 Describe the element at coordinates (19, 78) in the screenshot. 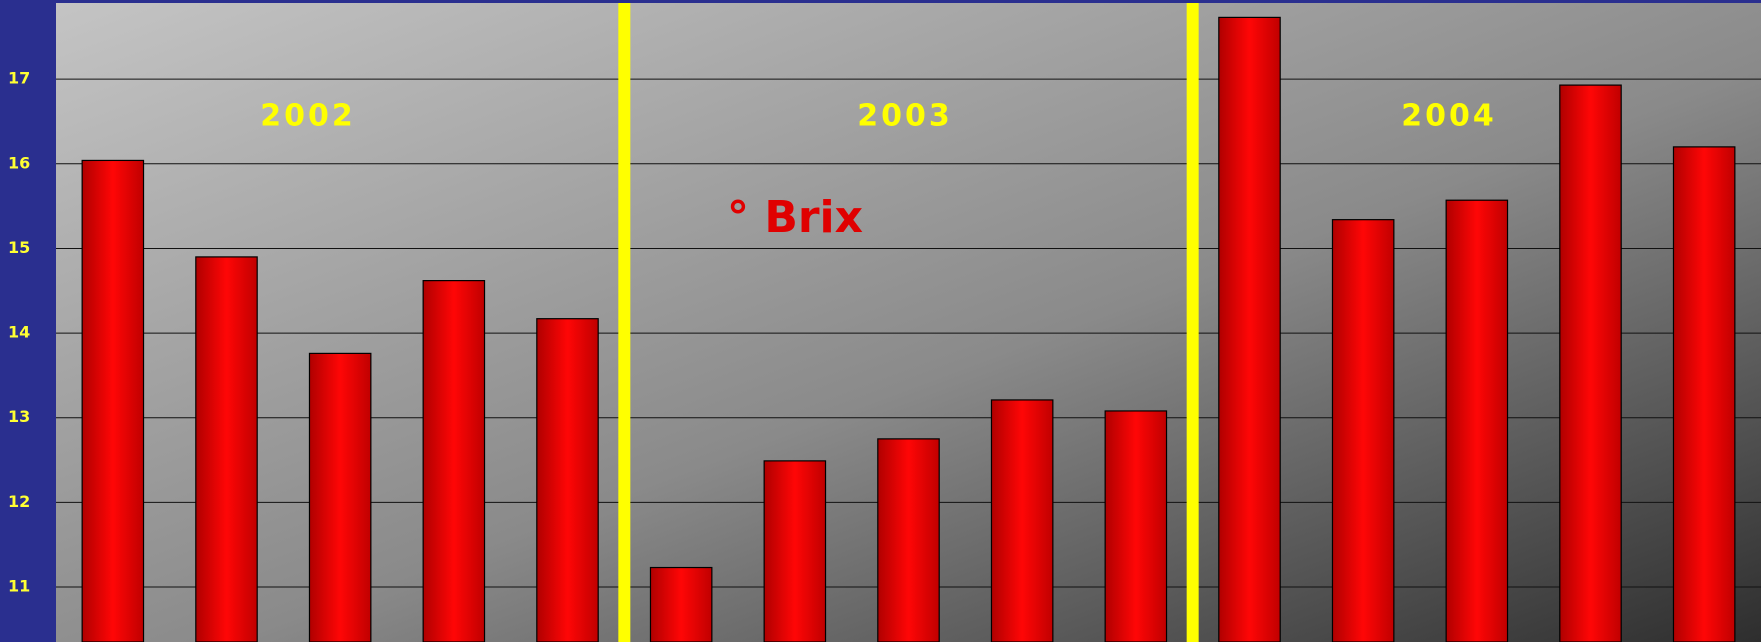

I see `y-tick-label: 17` at that location.